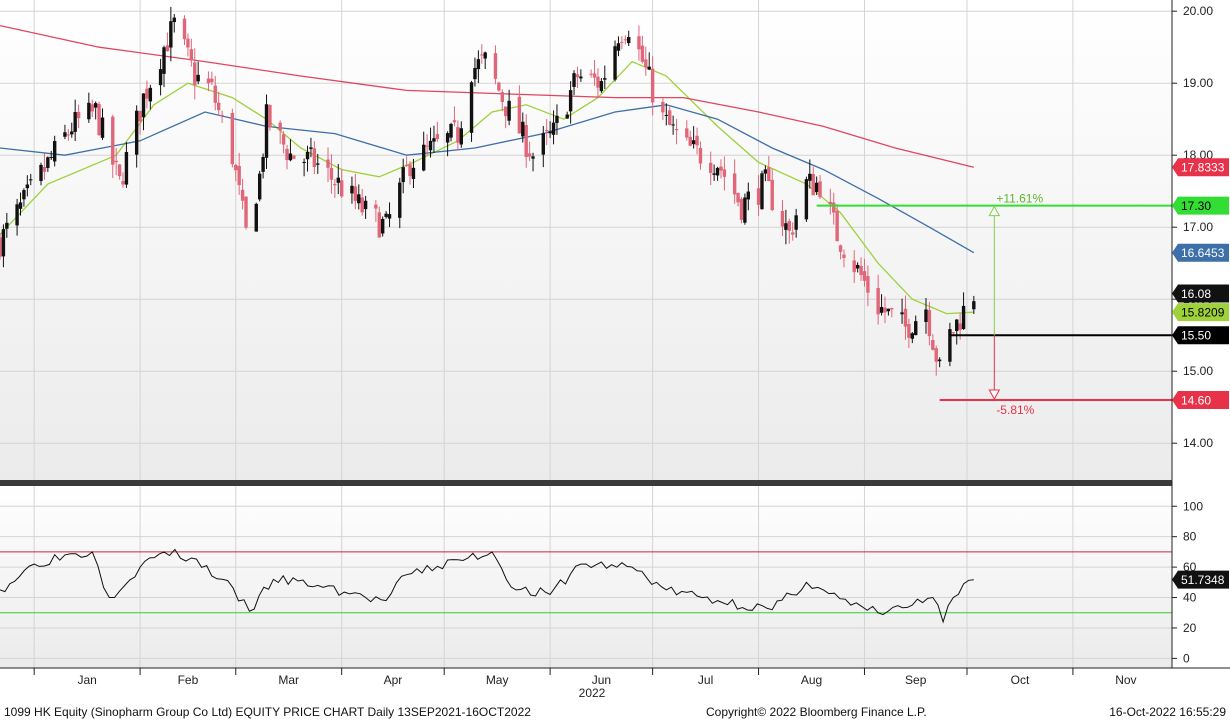 This screenshot has height=721, width=1230. Describe the element at coordinates (1190, 628) in the screenshot. I see `rsi-tick-label: 20` at that location.